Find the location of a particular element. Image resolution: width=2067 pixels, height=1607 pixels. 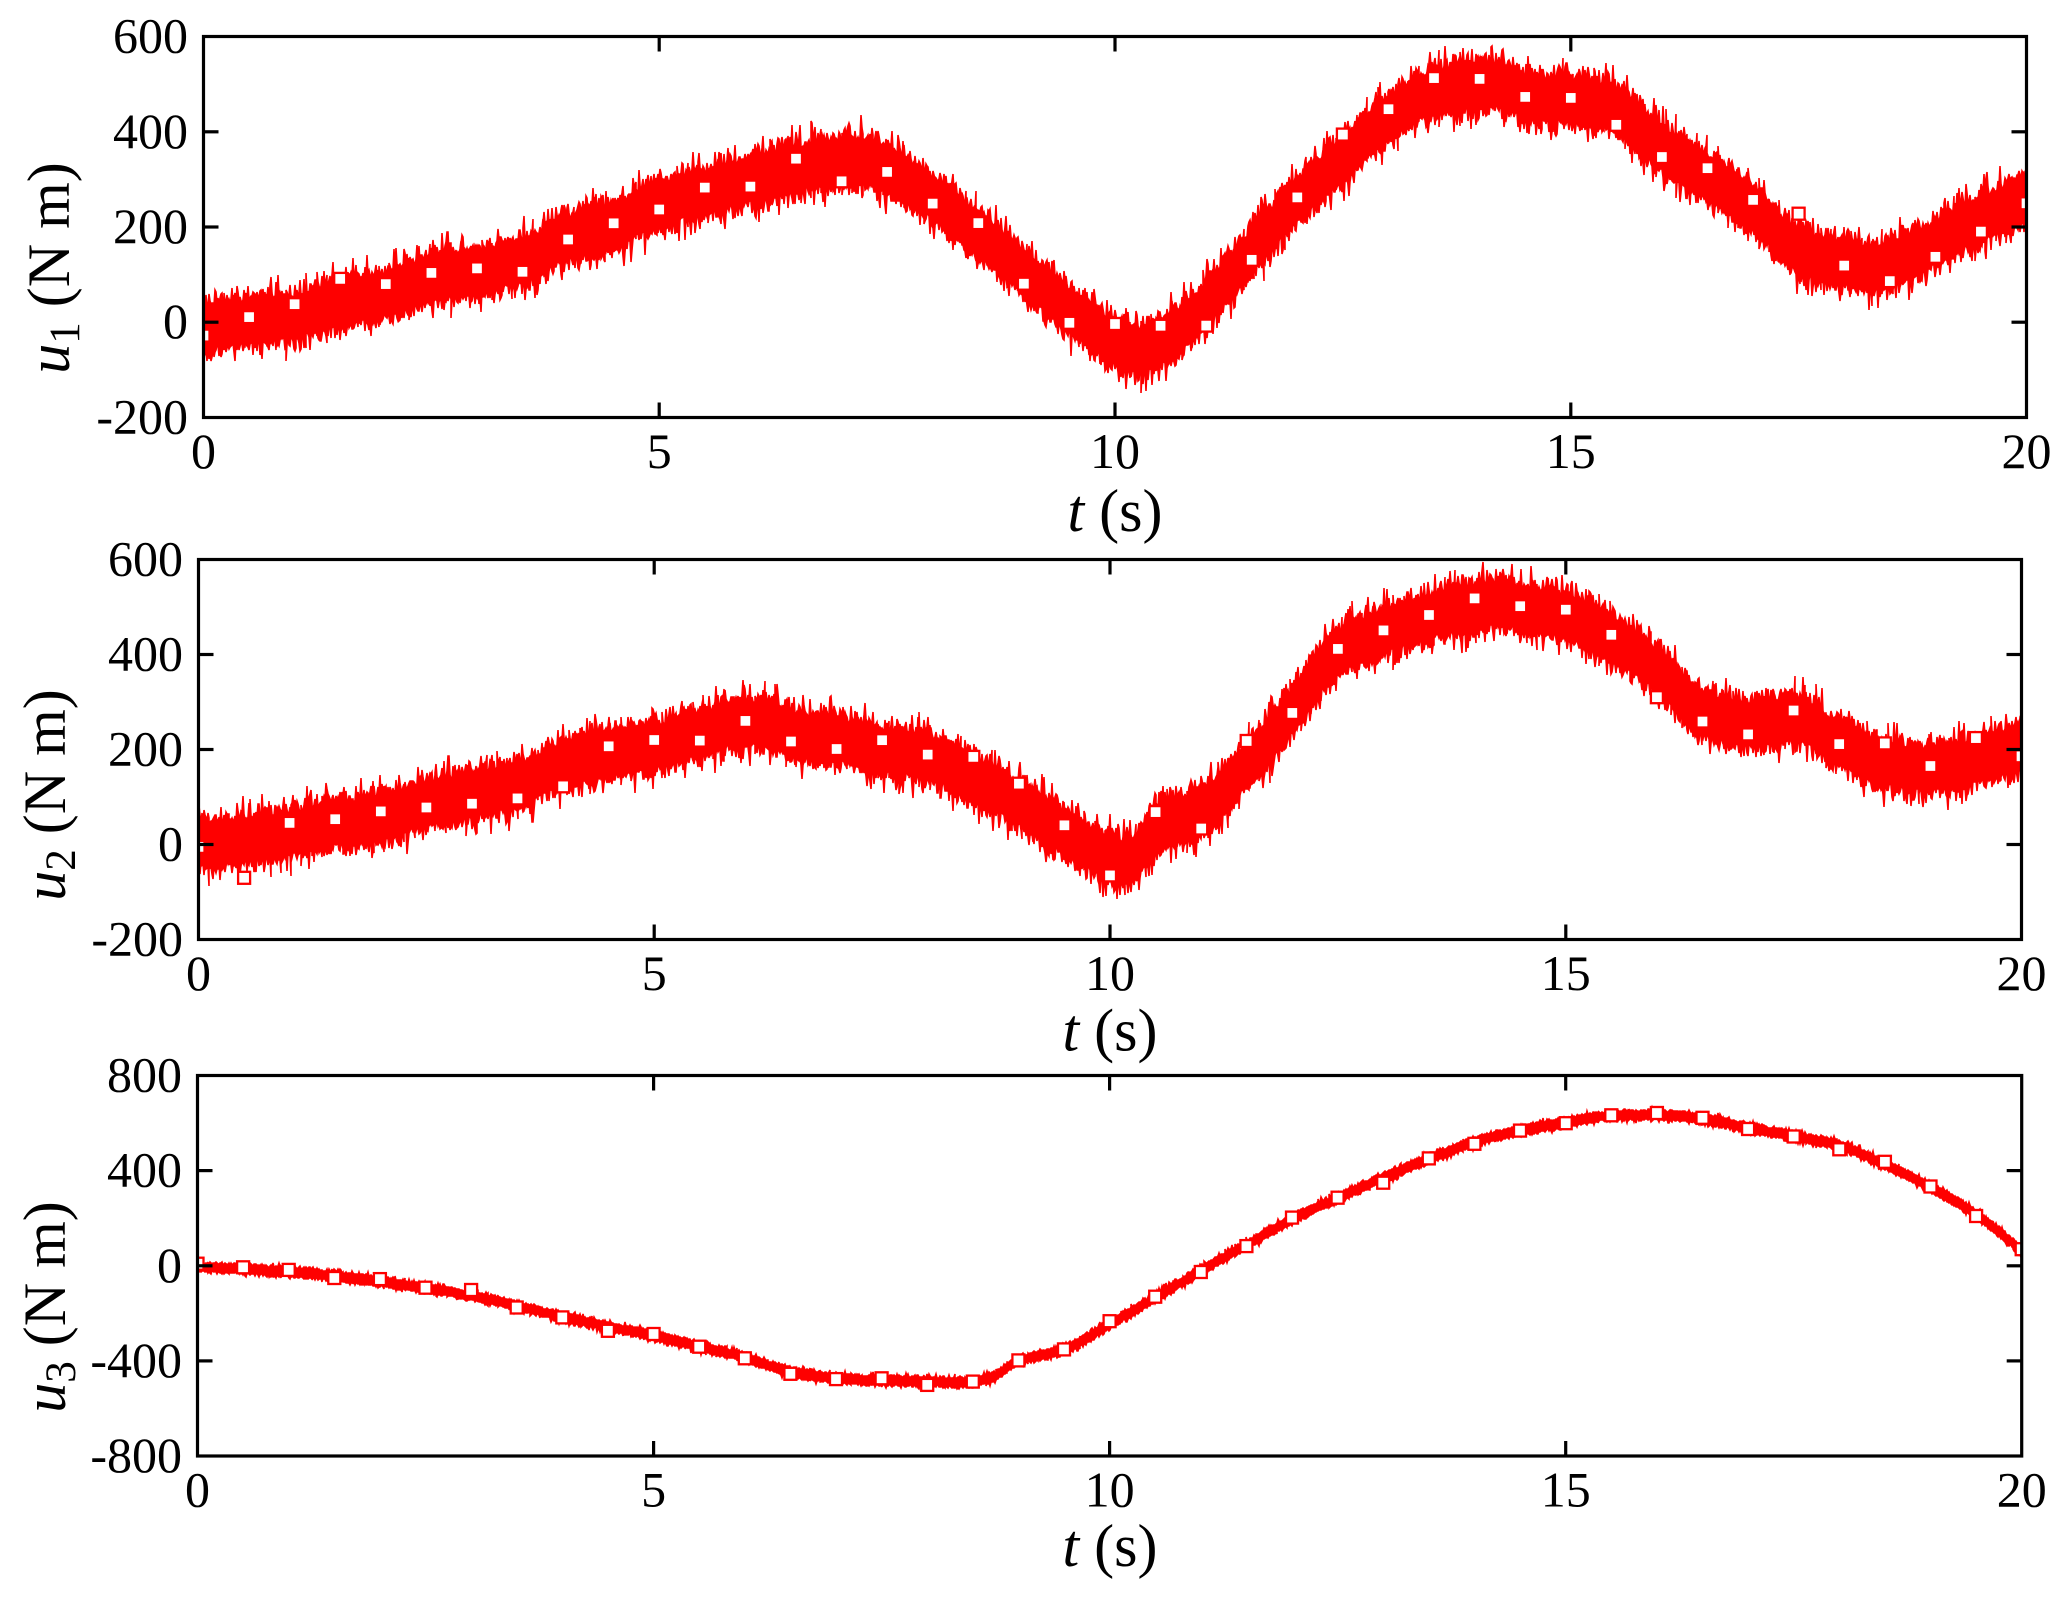

svg-text: 800 is located at coordinates (144, 1075).